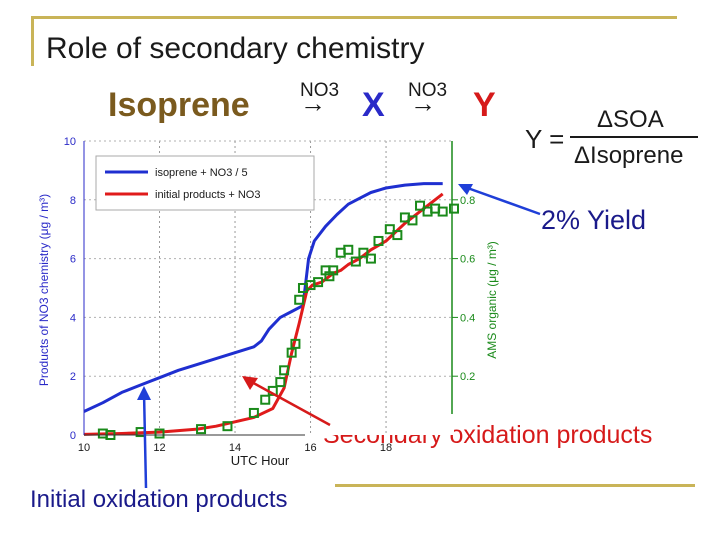 This screenshot has width=720, height=540. Describe the element at coordinates (235, 48) in the screenshot. I see `slide-title: Role of secondary chemistry` at that location.